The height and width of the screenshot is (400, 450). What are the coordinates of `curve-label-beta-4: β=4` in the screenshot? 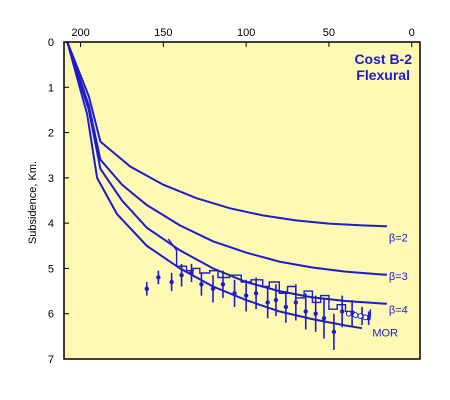 It's located at (398, 311).